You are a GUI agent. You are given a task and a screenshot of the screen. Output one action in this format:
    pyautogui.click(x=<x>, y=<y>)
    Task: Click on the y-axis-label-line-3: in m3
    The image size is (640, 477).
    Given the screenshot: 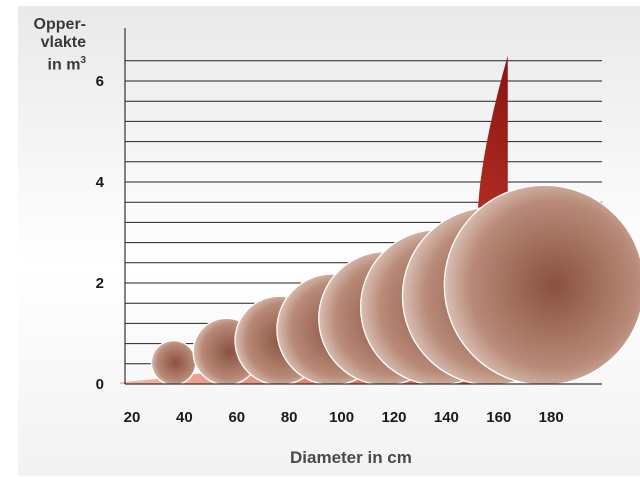 What is the action you would take?
    pyautogui.click(x=54, y=63)
    